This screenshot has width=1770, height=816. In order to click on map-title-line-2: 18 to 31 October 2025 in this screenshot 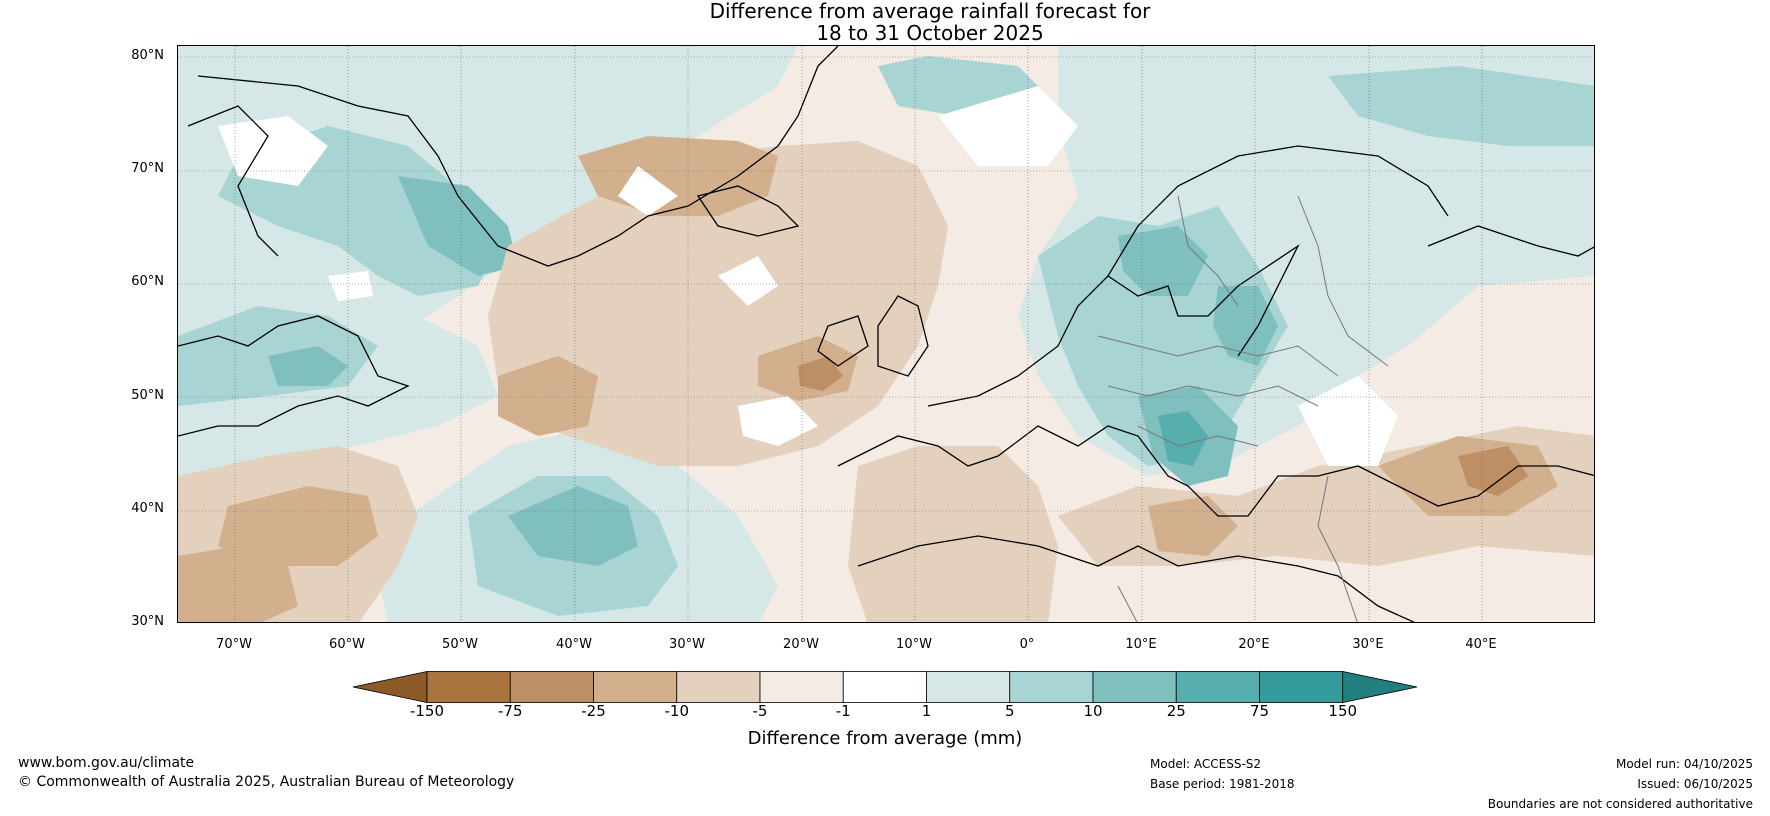, I will do `click(930, 33)`.